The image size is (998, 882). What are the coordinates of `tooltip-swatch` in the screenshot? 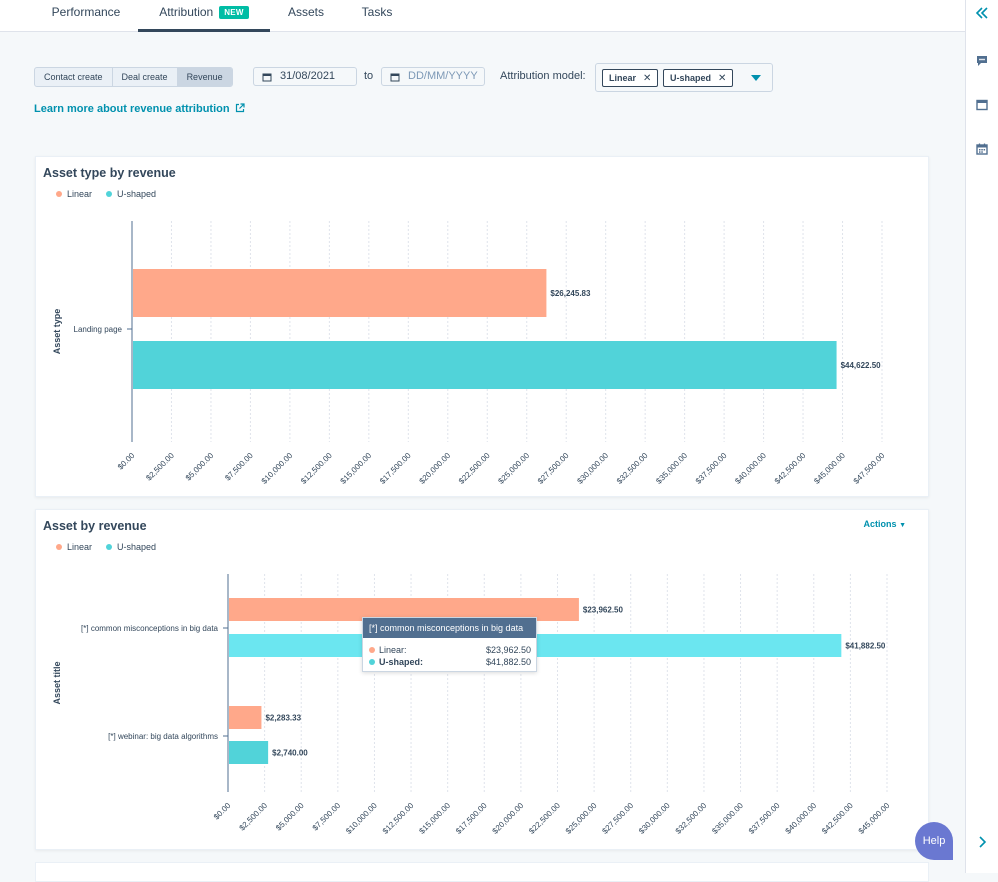 It's located at (372, 662).